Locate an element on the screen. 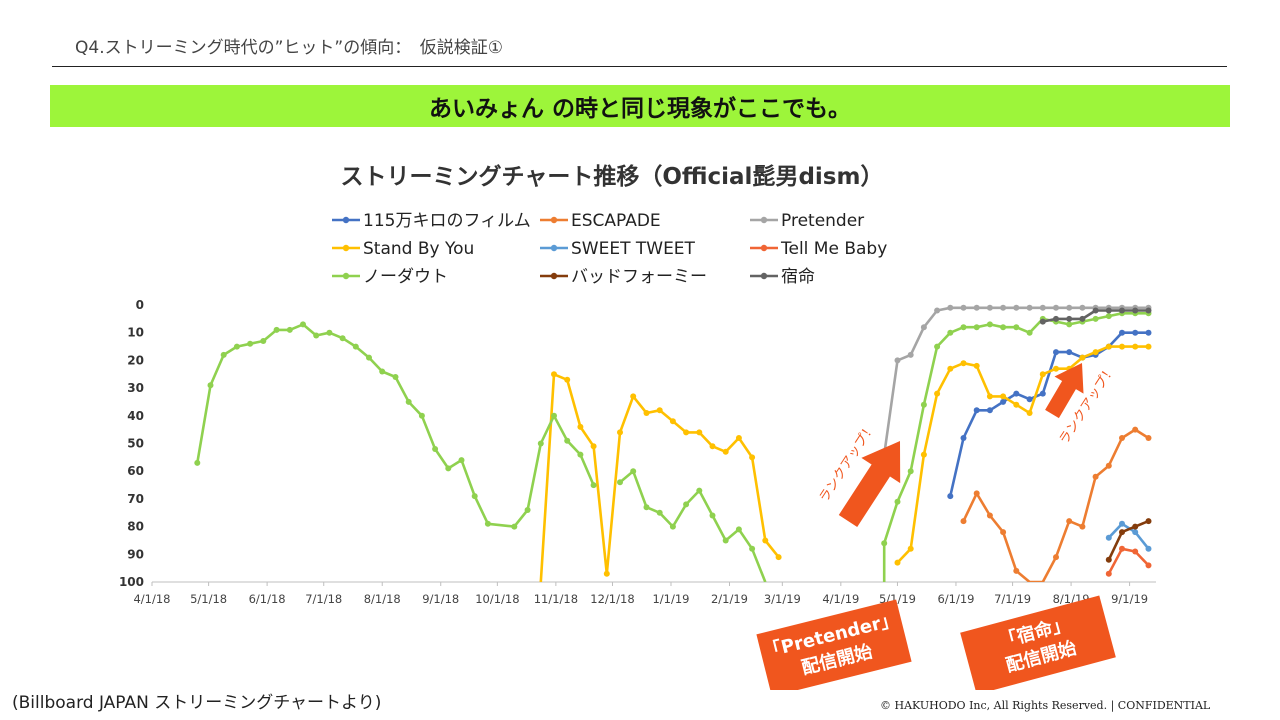 This screenshot has height=720, width=1280. x-tick-label: 2/1/19 is located at coordinates (729, 599).